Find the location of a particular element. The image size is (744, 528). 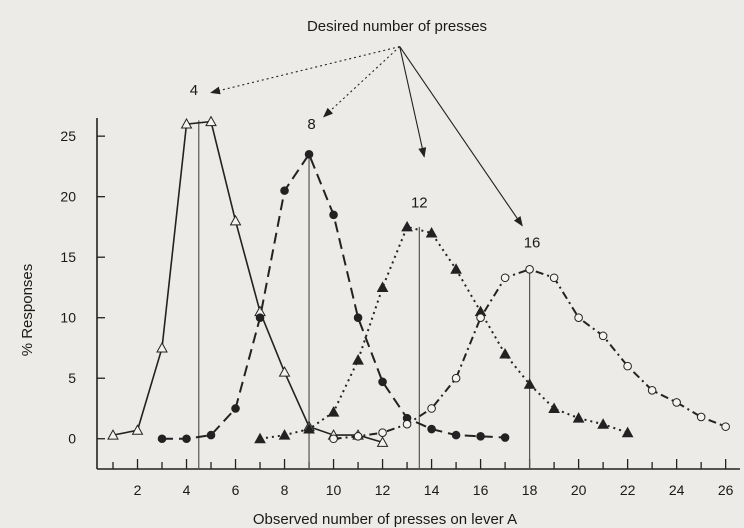

y-tick-label: 20 is located at coordinates (68, 197).